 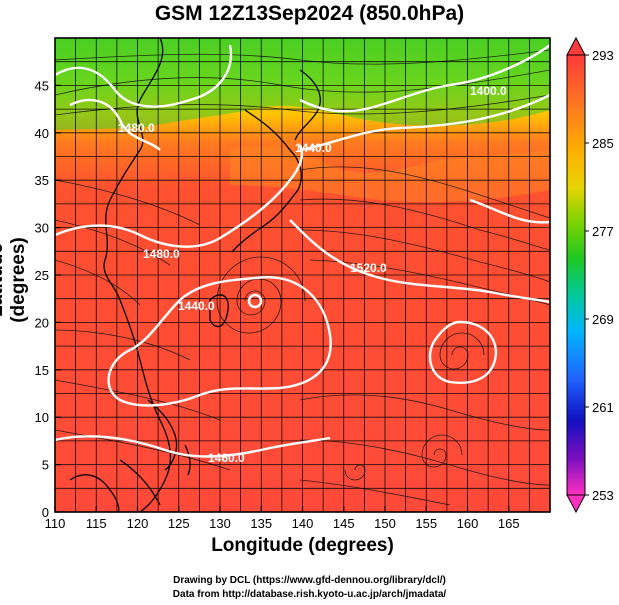 I want to click on warm-band, so click(x=390, y=173).